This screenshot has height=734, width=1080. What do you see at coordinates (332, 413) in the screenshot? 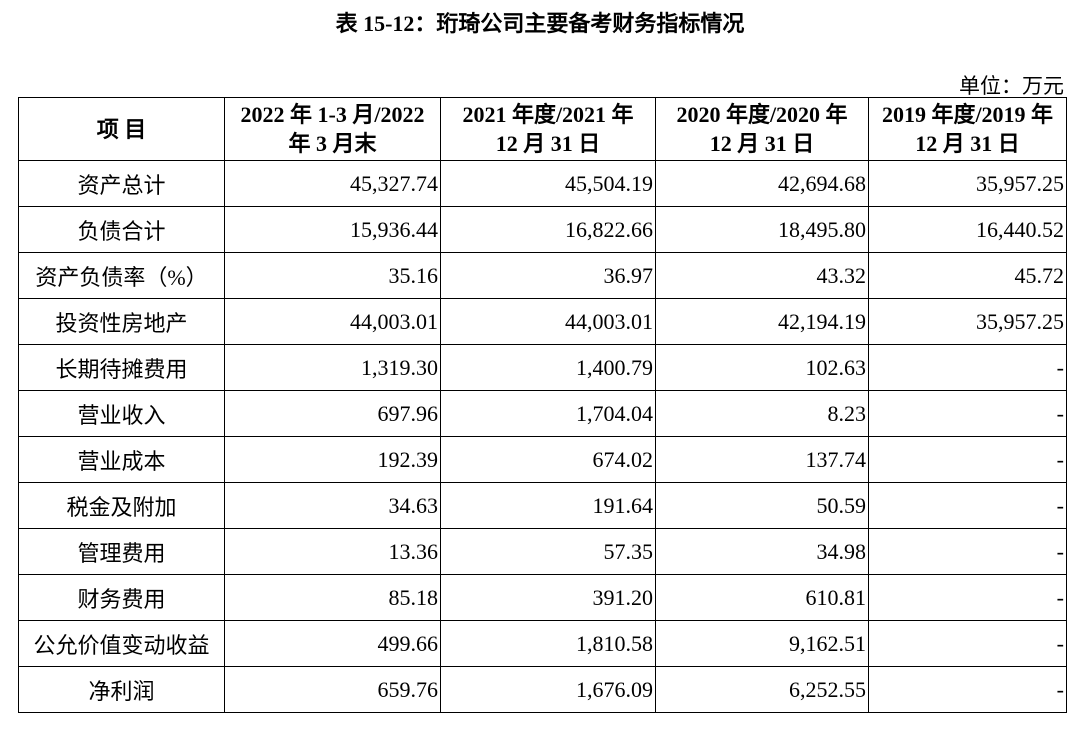
I see `cell: 697.96` at bounding box center [332, 413].